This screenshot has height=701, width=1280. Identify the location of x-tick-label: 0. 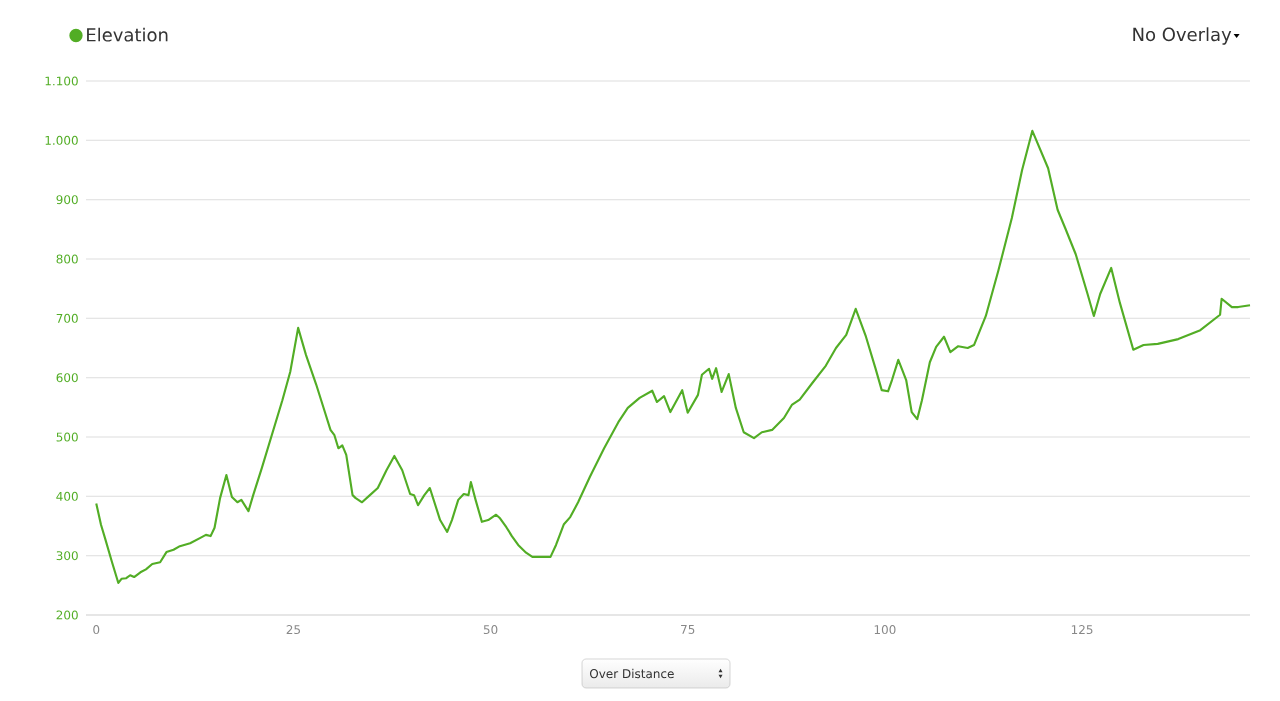
(96, 630).